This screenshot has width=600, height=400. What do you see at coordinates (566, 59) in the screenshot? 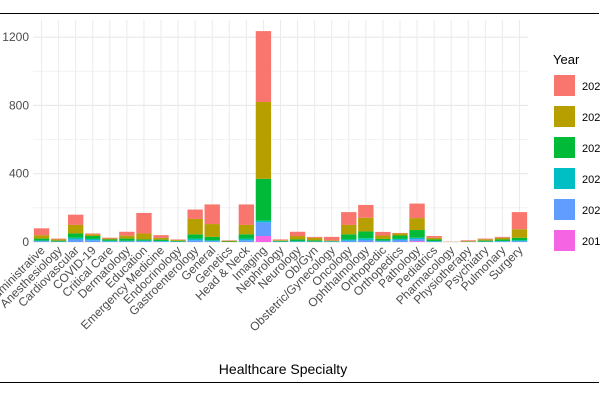
I see `legend-title: Year` at bounding box center [566, 59].